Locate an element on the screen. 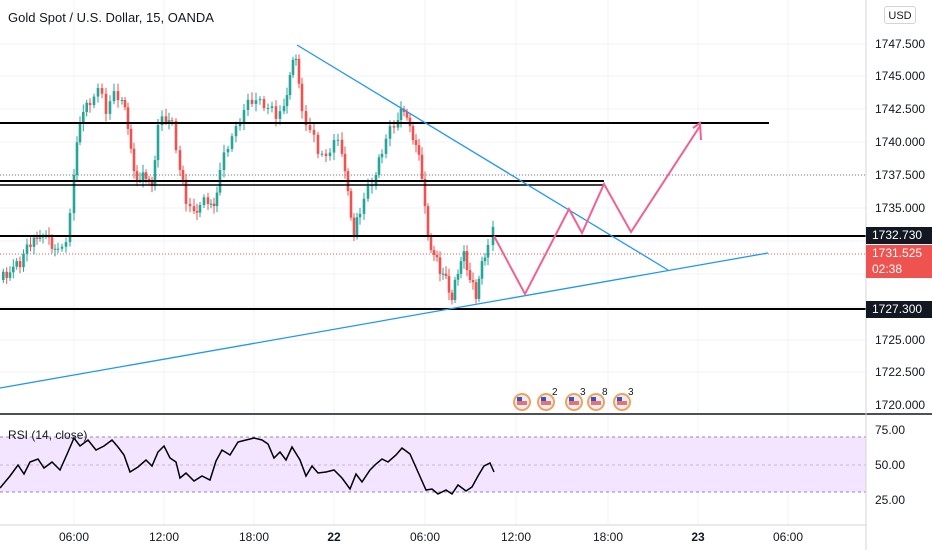 The height and width of the screenshot is (555, 932). rsi-axis-label: 75.00 is located at coordinates (890, 430).